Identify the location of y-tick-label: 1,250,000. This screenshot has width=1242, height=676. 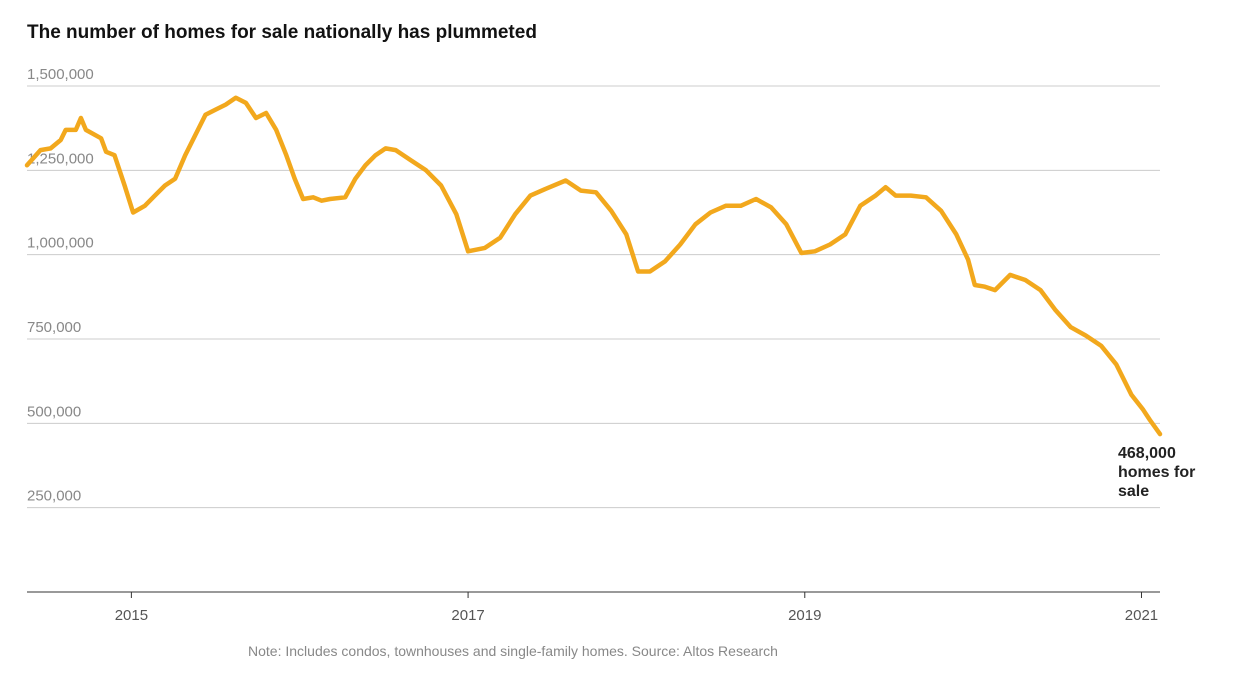
(60, 158).